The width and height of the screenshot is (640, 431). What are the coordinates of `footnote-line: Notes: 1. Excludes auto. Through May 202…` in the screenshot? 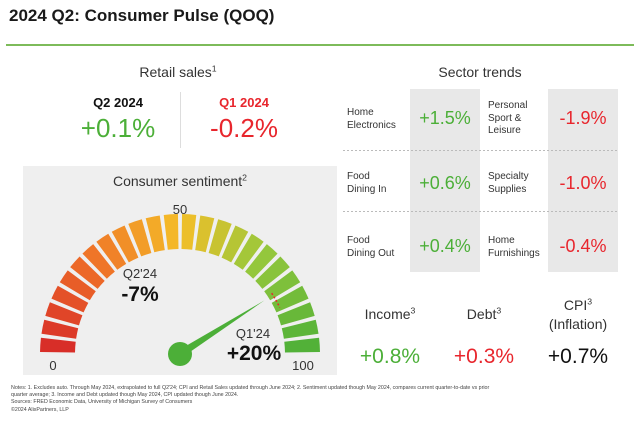 It's located at (250, 388).